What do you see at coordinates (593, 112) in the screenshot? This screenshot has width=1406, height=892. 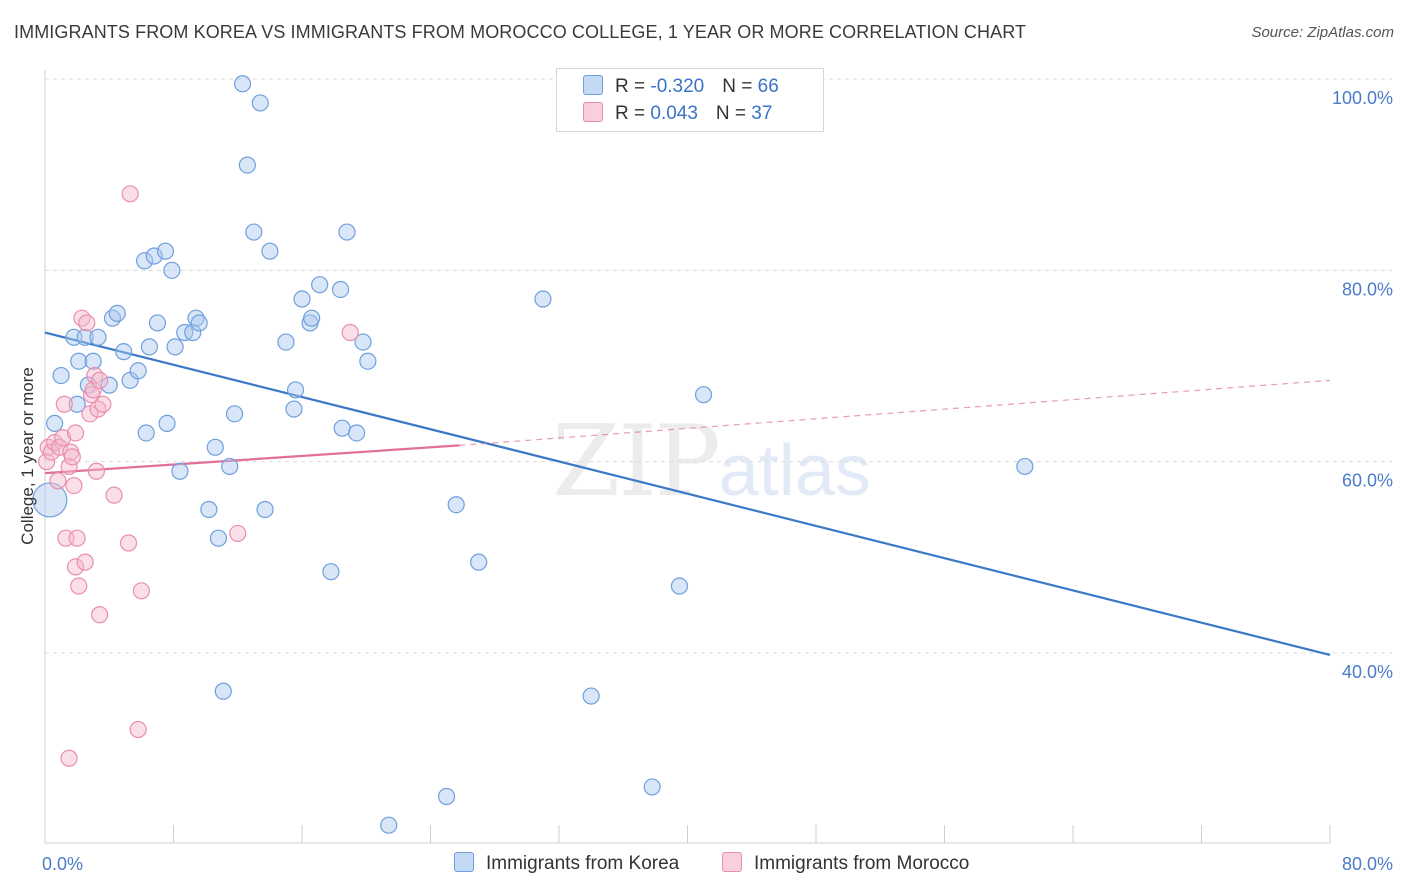 I see `legend-swatch-morocco` at bounding box center [593, 112].